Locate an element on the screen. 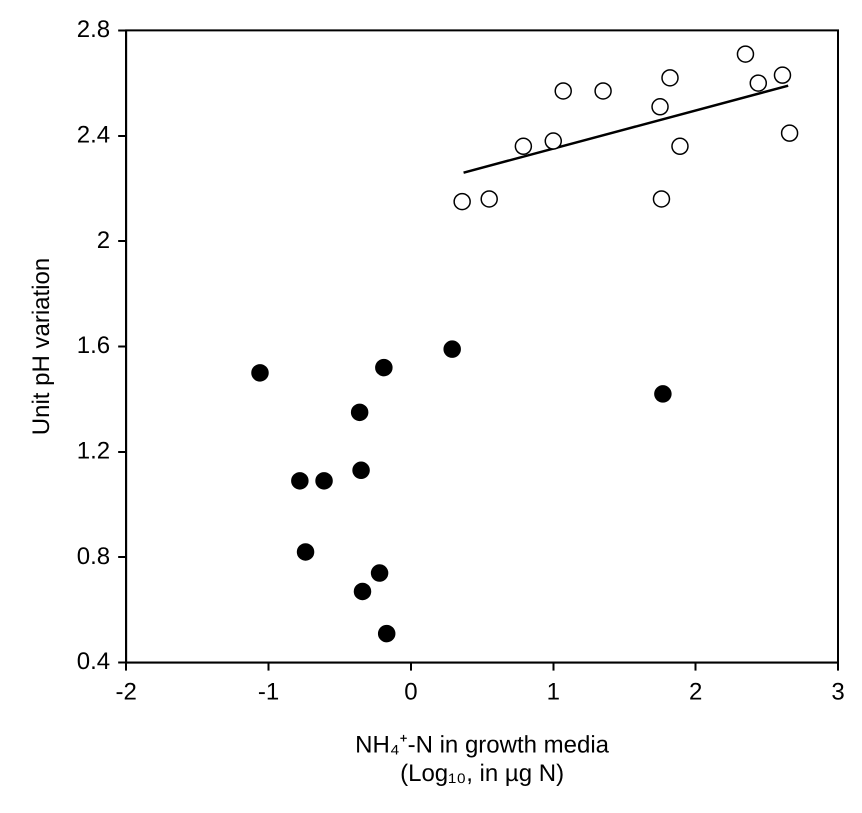 Image resolution: width=862 pixels, height=813 pixels. y-tick-label: 2.8 is located at coordinates (93, 30).